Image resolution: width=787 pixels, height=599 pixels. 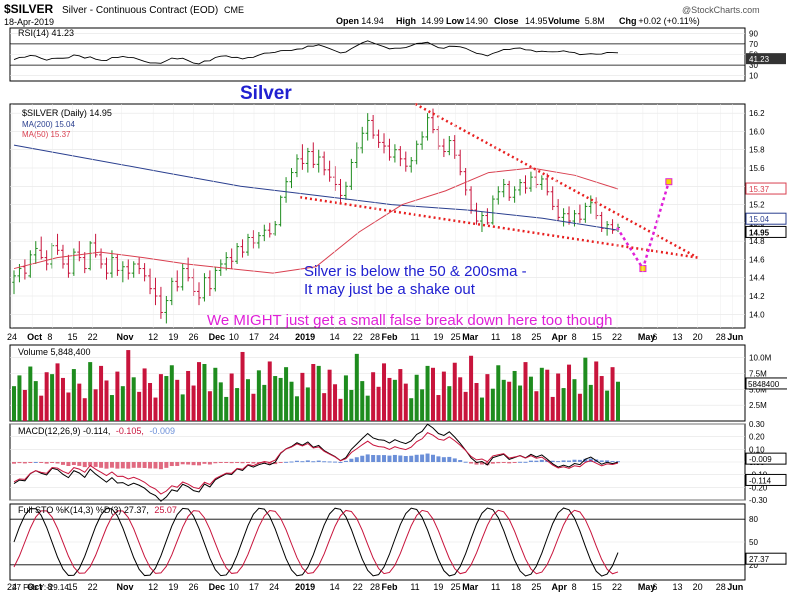 I want to click on volume-tick-0: 10.0M, so click(x=760, y=358).